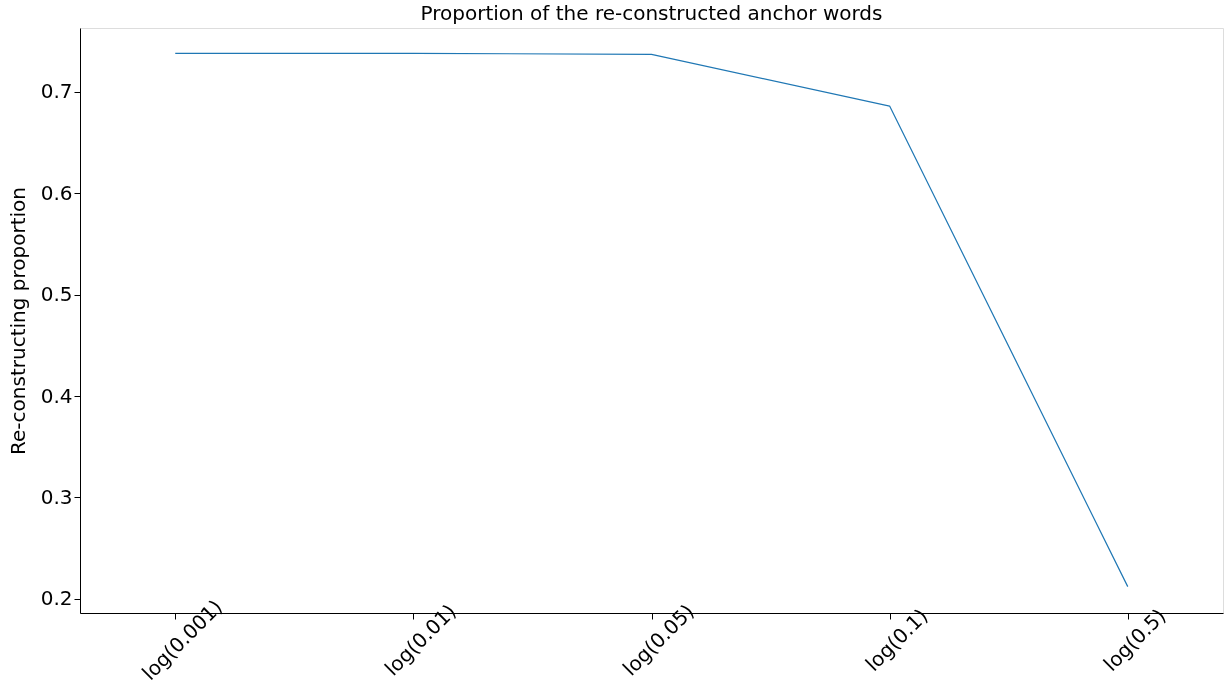 This screenshot has width=1229, height=688. I want to click on y-tick-label: 0.7, so click(56, 91).